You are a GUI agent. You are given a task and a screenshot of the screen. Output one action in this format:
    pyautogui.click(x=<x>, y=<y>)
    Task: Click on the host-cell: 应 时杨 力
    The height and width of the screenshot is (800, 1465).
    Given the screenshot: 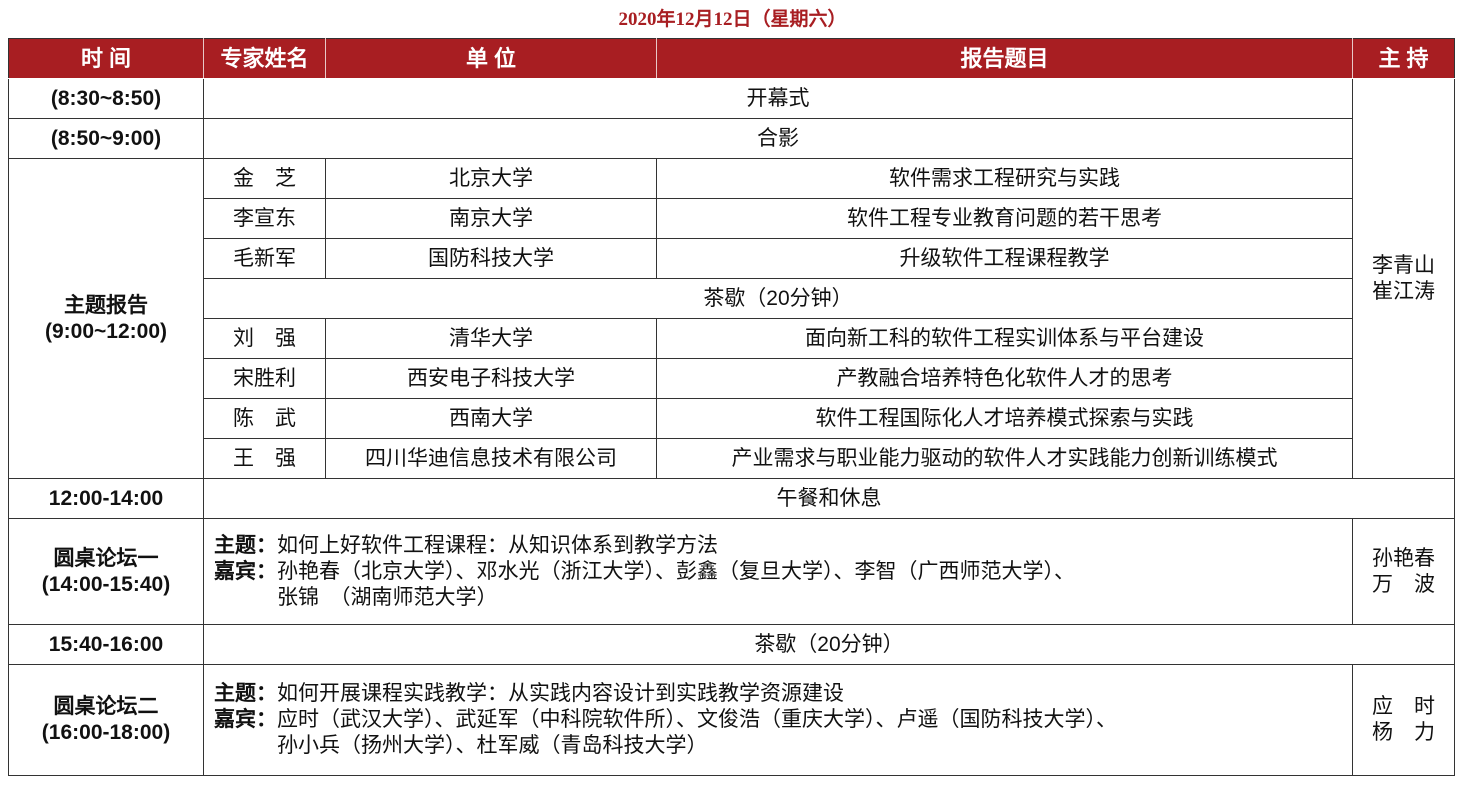 What is the action you would take?
    pyautogui.click(x=1403, y=720)
    